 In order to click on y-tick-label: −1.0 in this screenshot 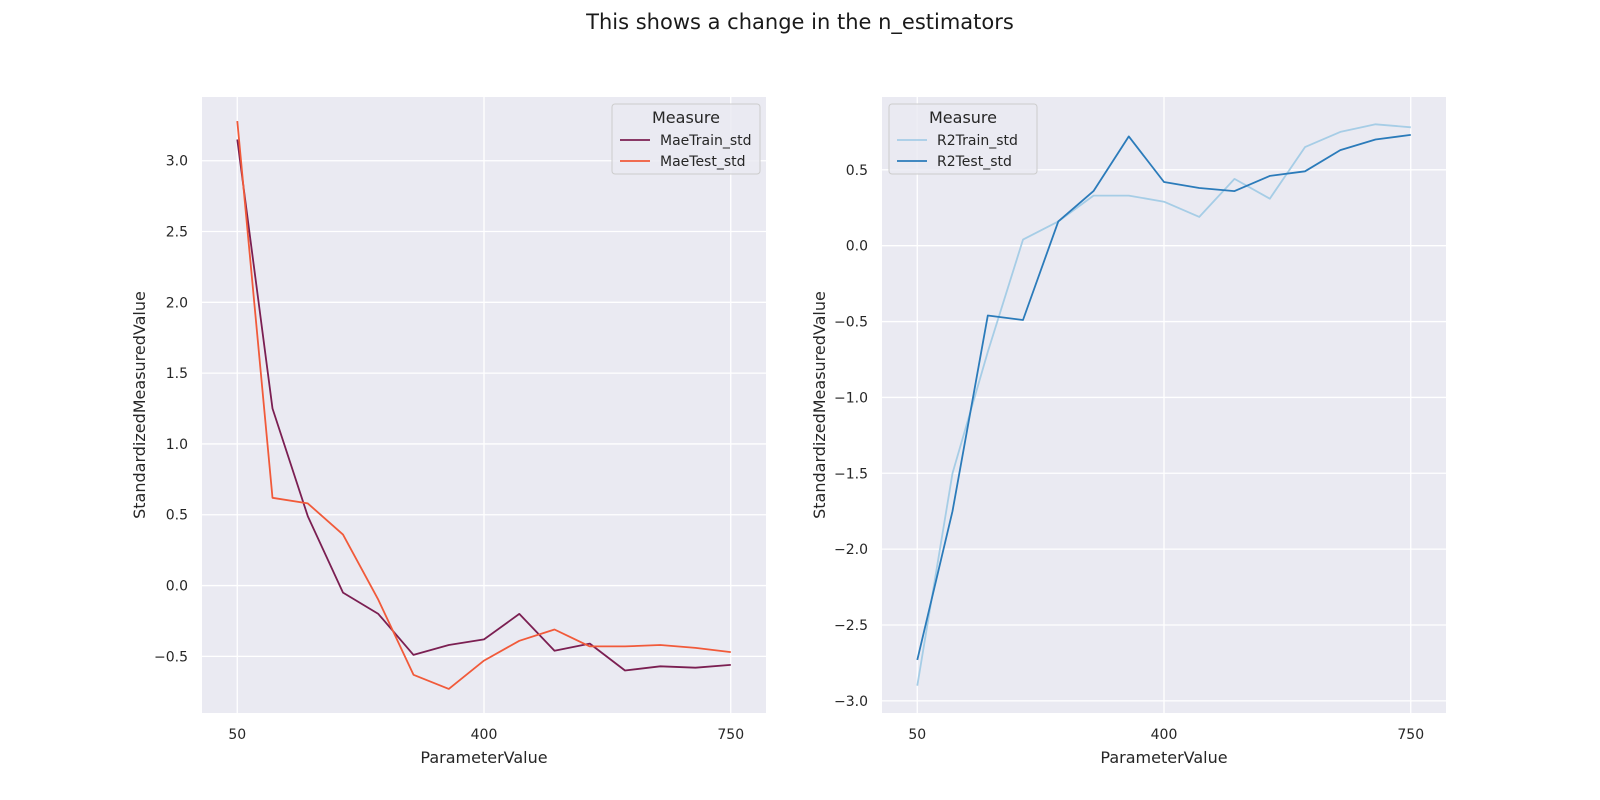, I will do `click(851, 398)`.